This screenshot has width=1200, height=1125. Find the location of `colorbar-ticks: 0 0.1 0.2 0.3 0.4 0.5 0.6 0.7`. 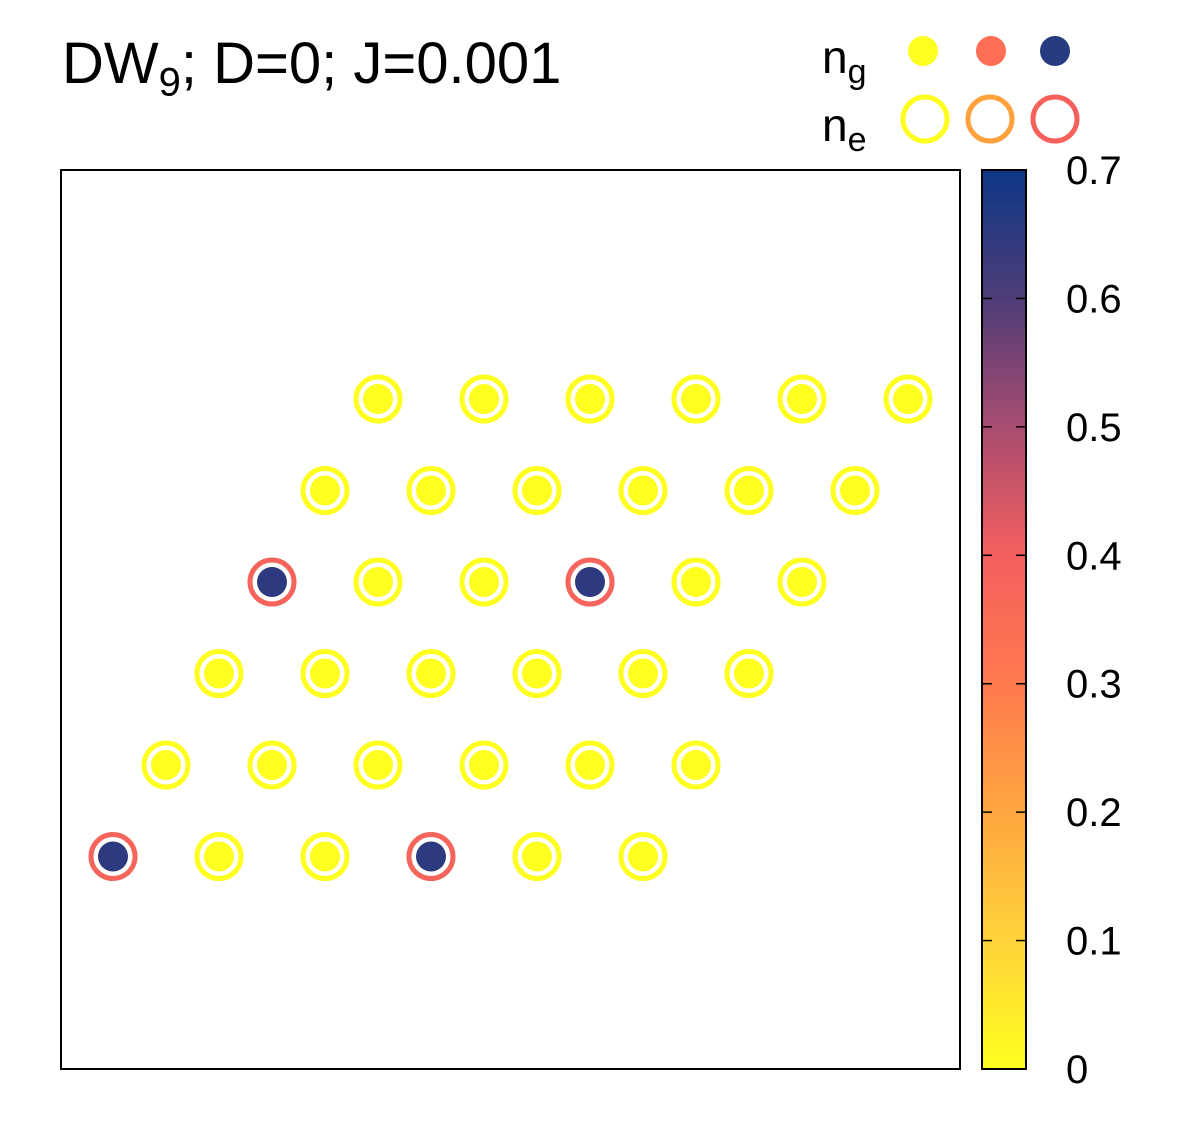

colorbar-ticks: 0 0.1 0.2 0.3 0.4 0.5 0.6 0.7 is located at coordinates (1052, 620).